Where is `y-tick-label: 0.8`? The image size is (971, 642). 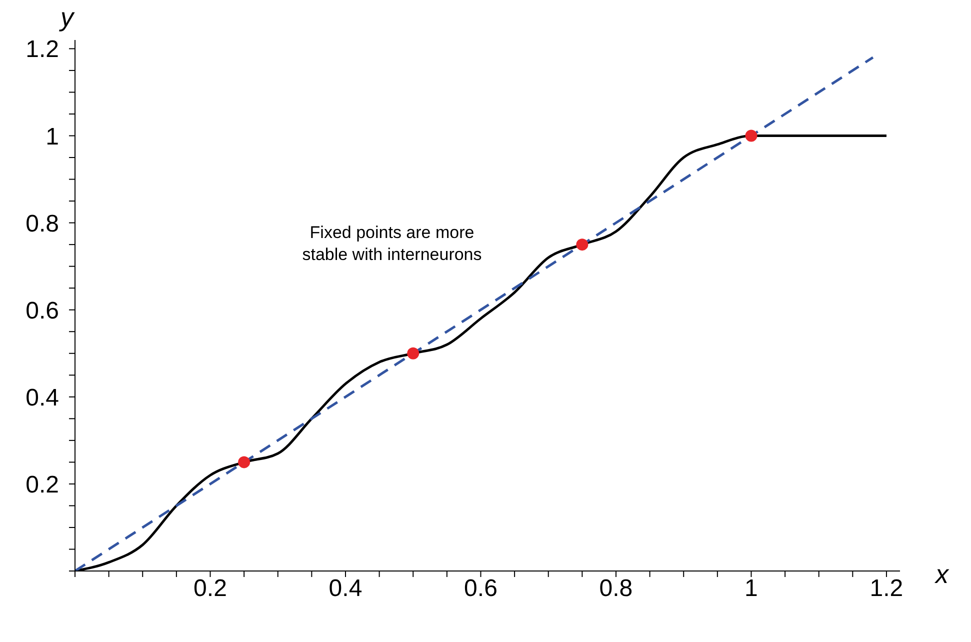 y-tick-label: 0.8 is located at coordinates (42, 224).